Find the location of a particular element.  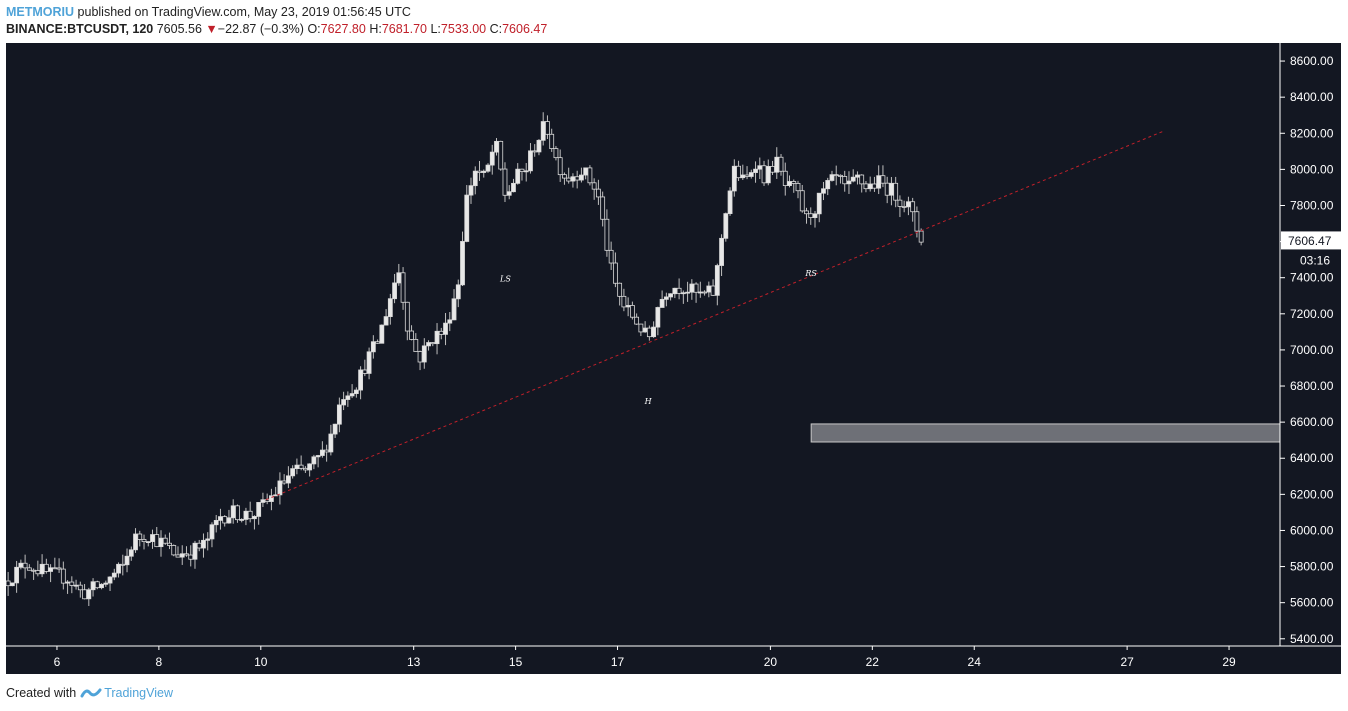

time-axis-background is located at coordinates (673, 660).